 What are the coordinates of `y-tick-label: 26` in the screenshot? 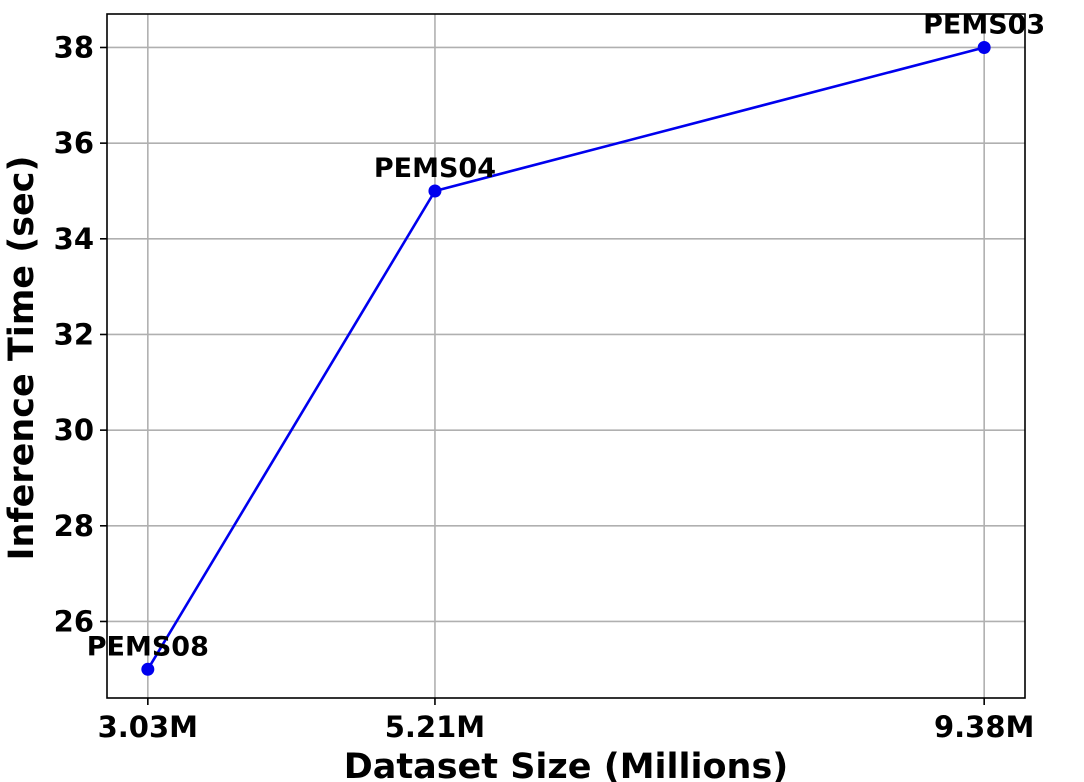 It's located at (74, 621).